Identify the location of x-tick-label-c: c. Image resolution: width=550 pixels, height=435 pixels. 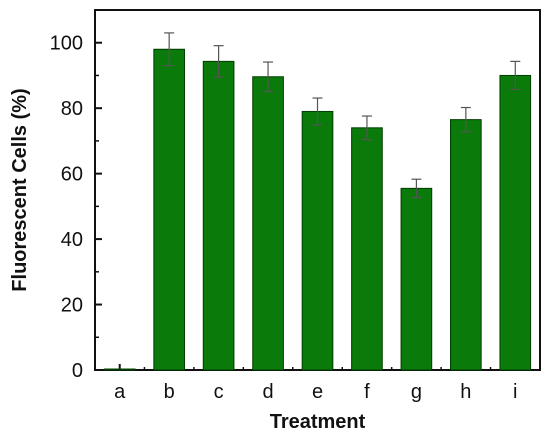
(219, 392).